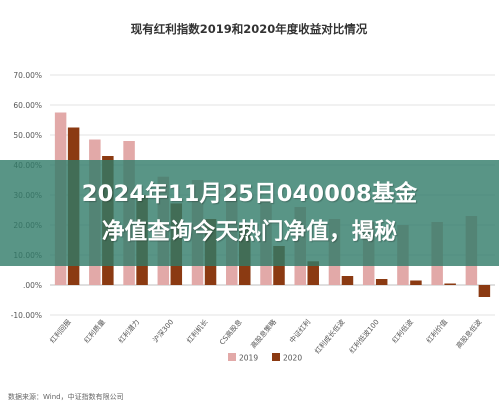  What do you see at coordinates (363, 336) in the screenshot?
I see `x-tick-label: 红利低波100` at bounding box center [363, 336].